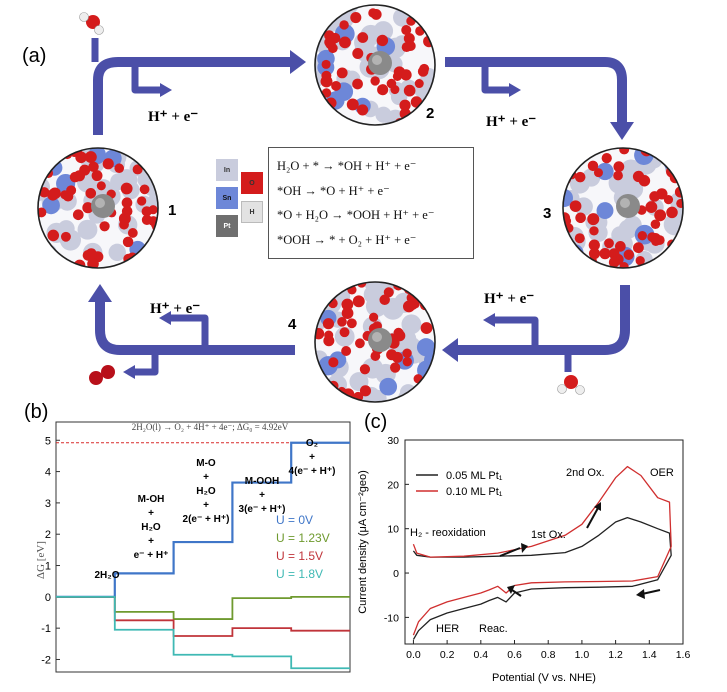 The width and height of the screenshot is (727, 692). Describe the element at coordinates (173, 117) in the screenshot. I see `proton-label-1: H⁺ + e⁻` at that location.